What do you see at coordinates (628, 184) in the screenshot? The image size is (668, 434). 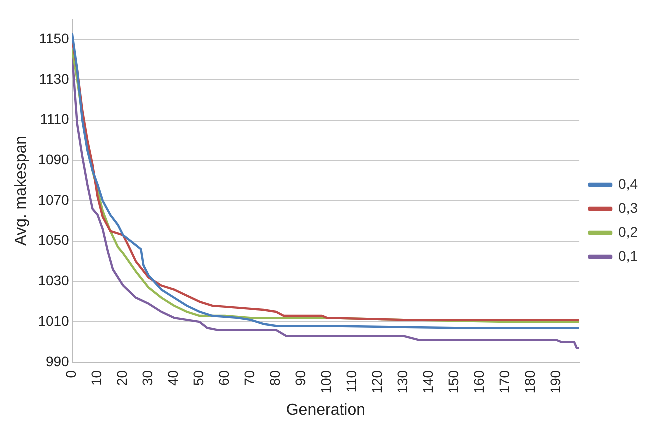 I see `legend-label: 0,4` at bounding box center [628, 184].